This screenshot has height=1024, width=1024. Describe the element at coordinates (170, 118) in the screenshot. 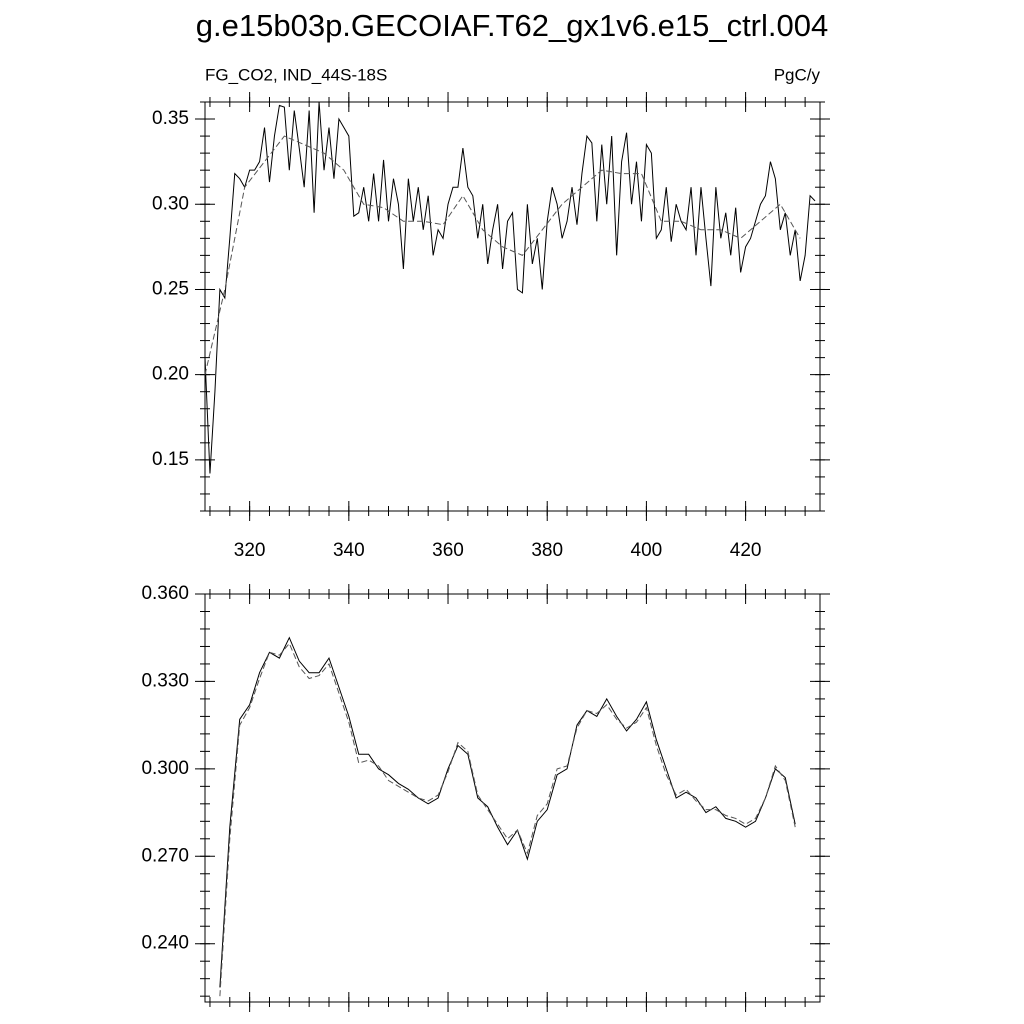

I see `y-tick-label: 0.35` at that location.